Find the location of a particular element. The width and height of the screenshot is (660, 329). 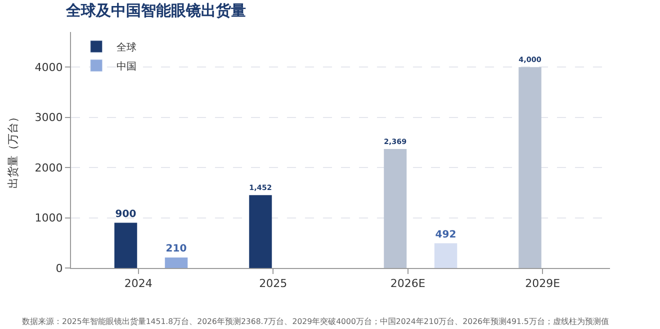

data-label: 1,452 is located at coordinates (260, 187).